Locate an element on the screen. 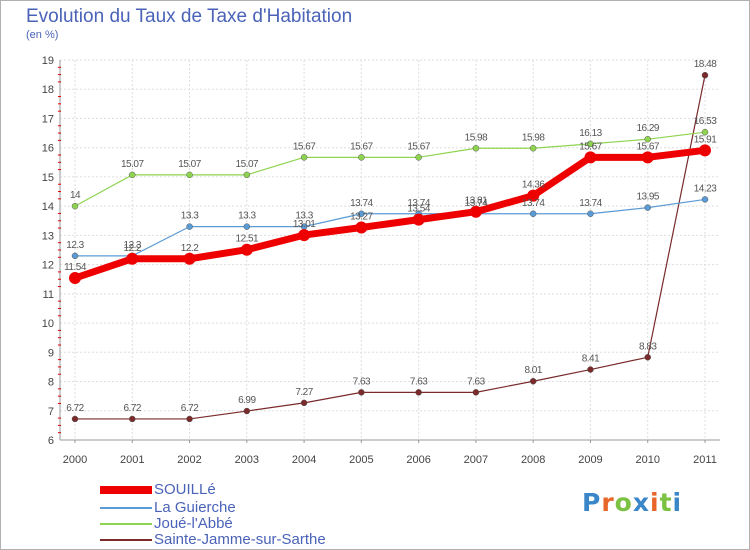 This screenshot has height=550, width=750. y-tick-label: 12 is located at coordinates (48, 266).